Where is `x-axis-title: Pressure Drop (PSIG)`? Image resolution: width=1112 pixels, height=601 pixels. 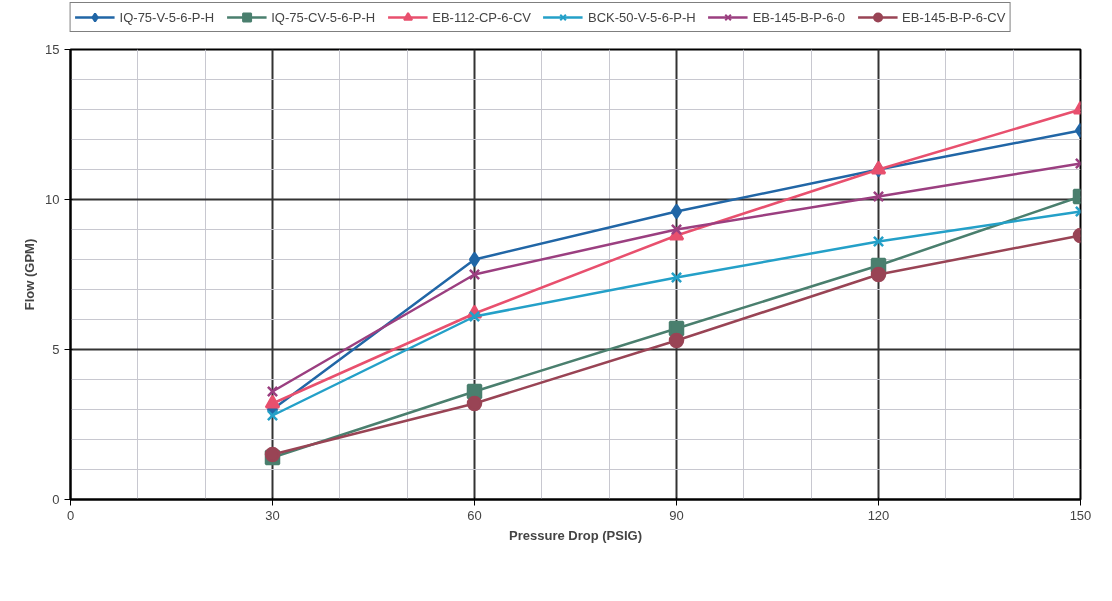 x-axis-title: Pressure Drop (PSIG) is located at coordinates (575, 535).